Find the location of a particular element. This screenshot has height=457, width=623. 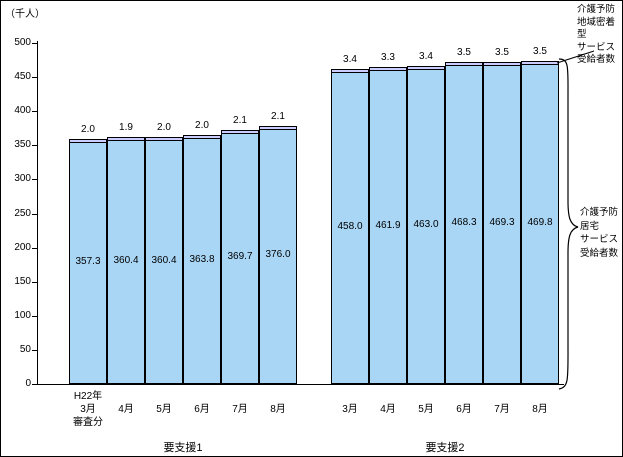

y-tick-label: 50 is located at coordinates (25, 349).